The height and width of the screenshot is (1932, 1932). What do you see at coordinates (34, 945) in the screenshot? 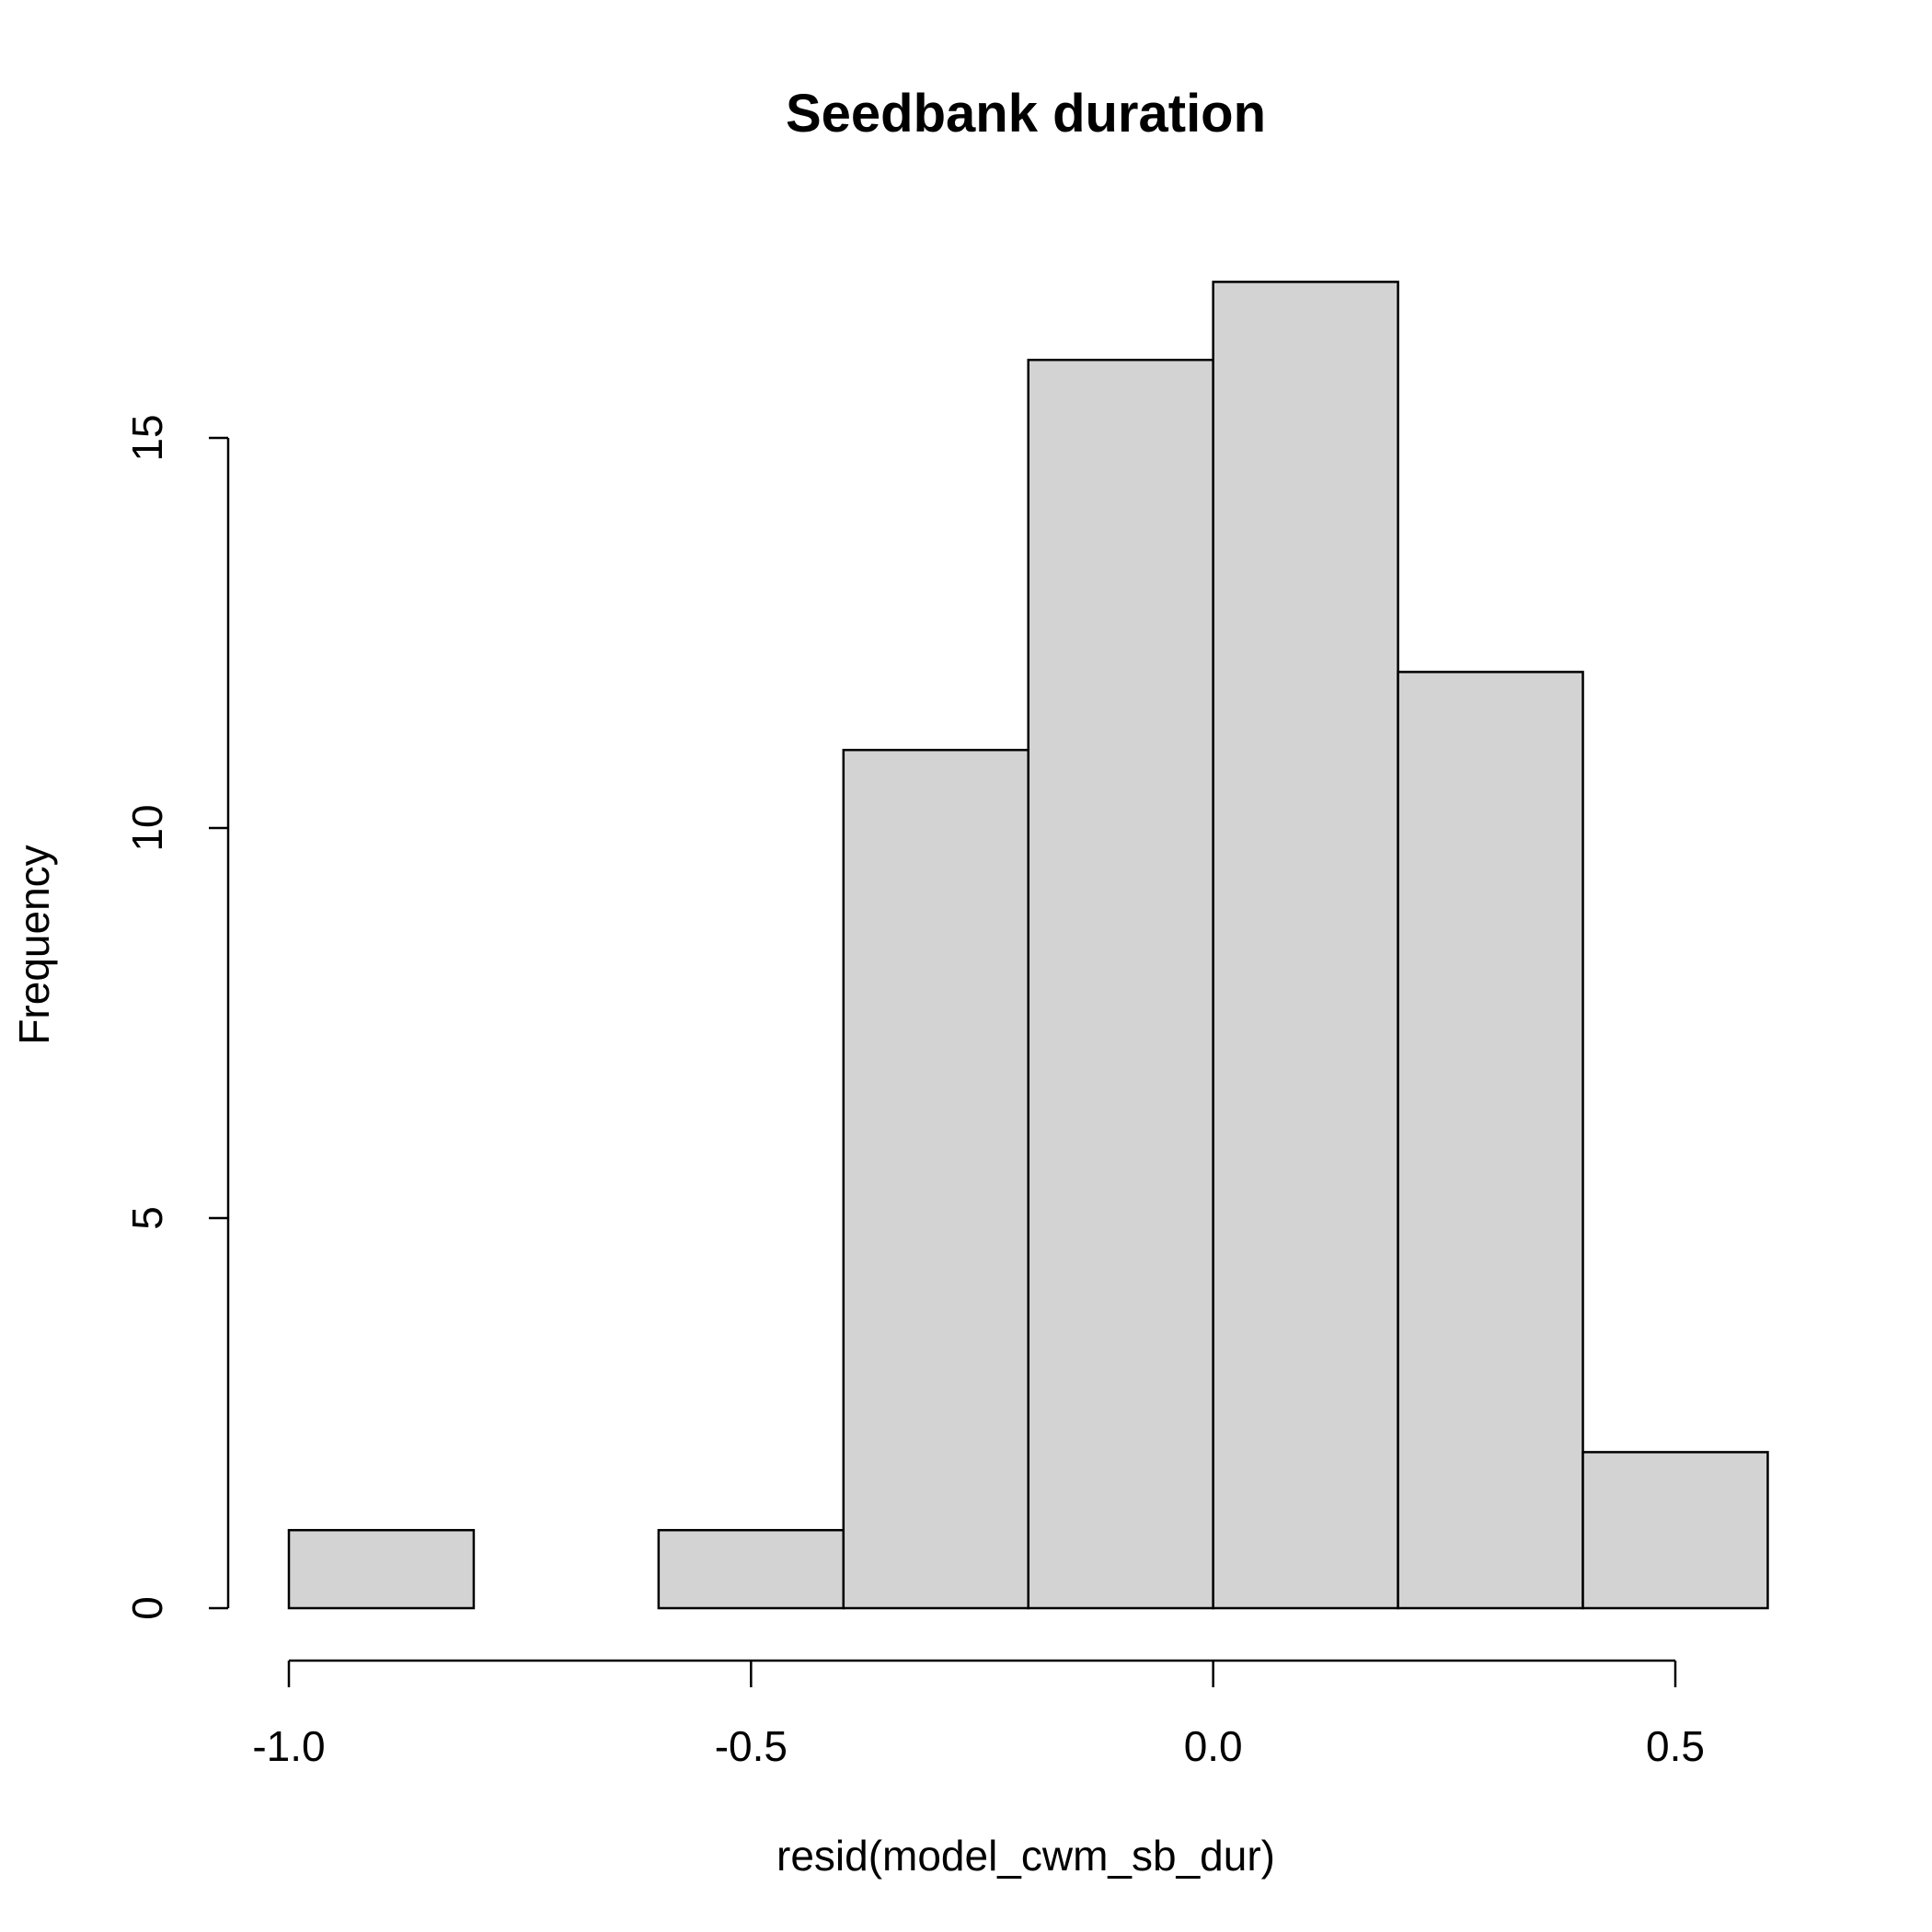
I see `y-axis-label: Frequency` at bounding box center [34, 945].